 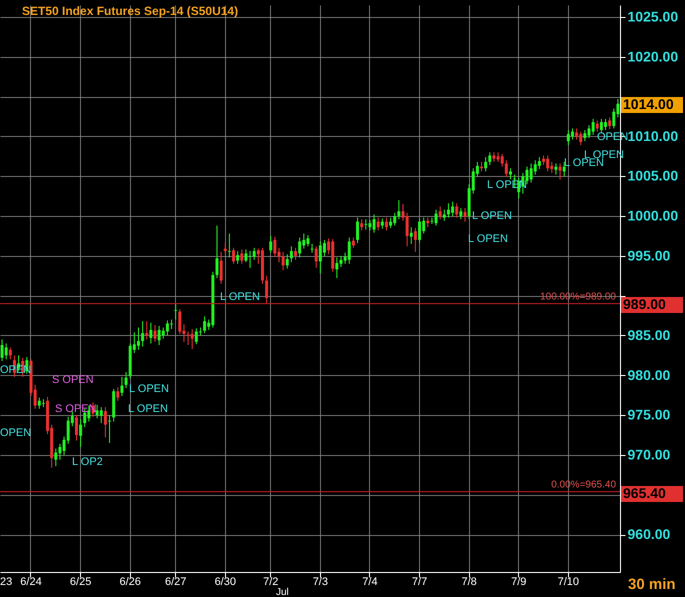 I want to click on text: 965.40, so click(x=644, y=493).